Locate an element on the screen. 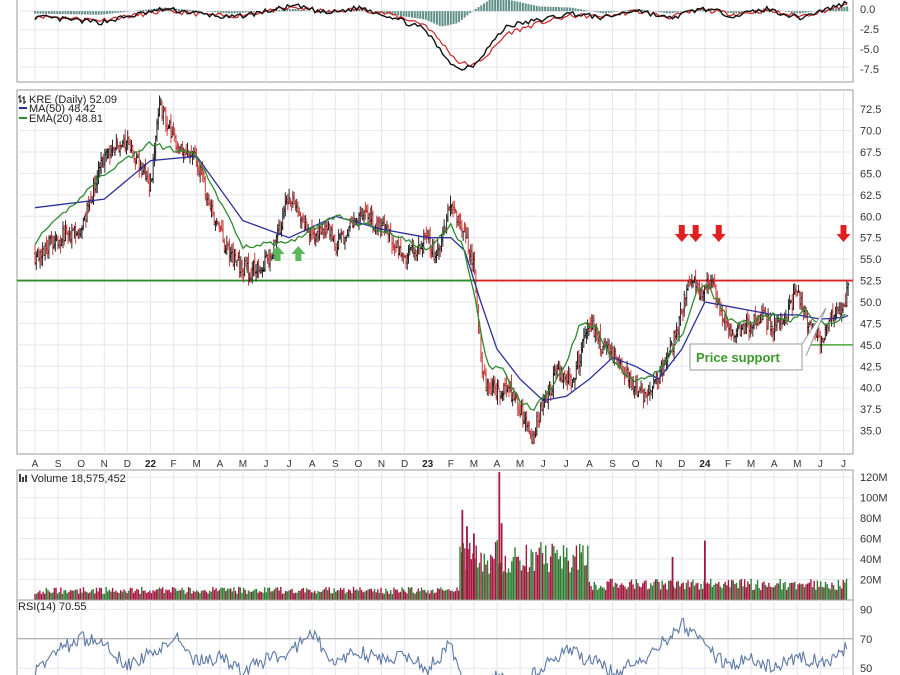 This screenshot has width=900, height=675. macd-signal-line is located at coordinates (441, 35).